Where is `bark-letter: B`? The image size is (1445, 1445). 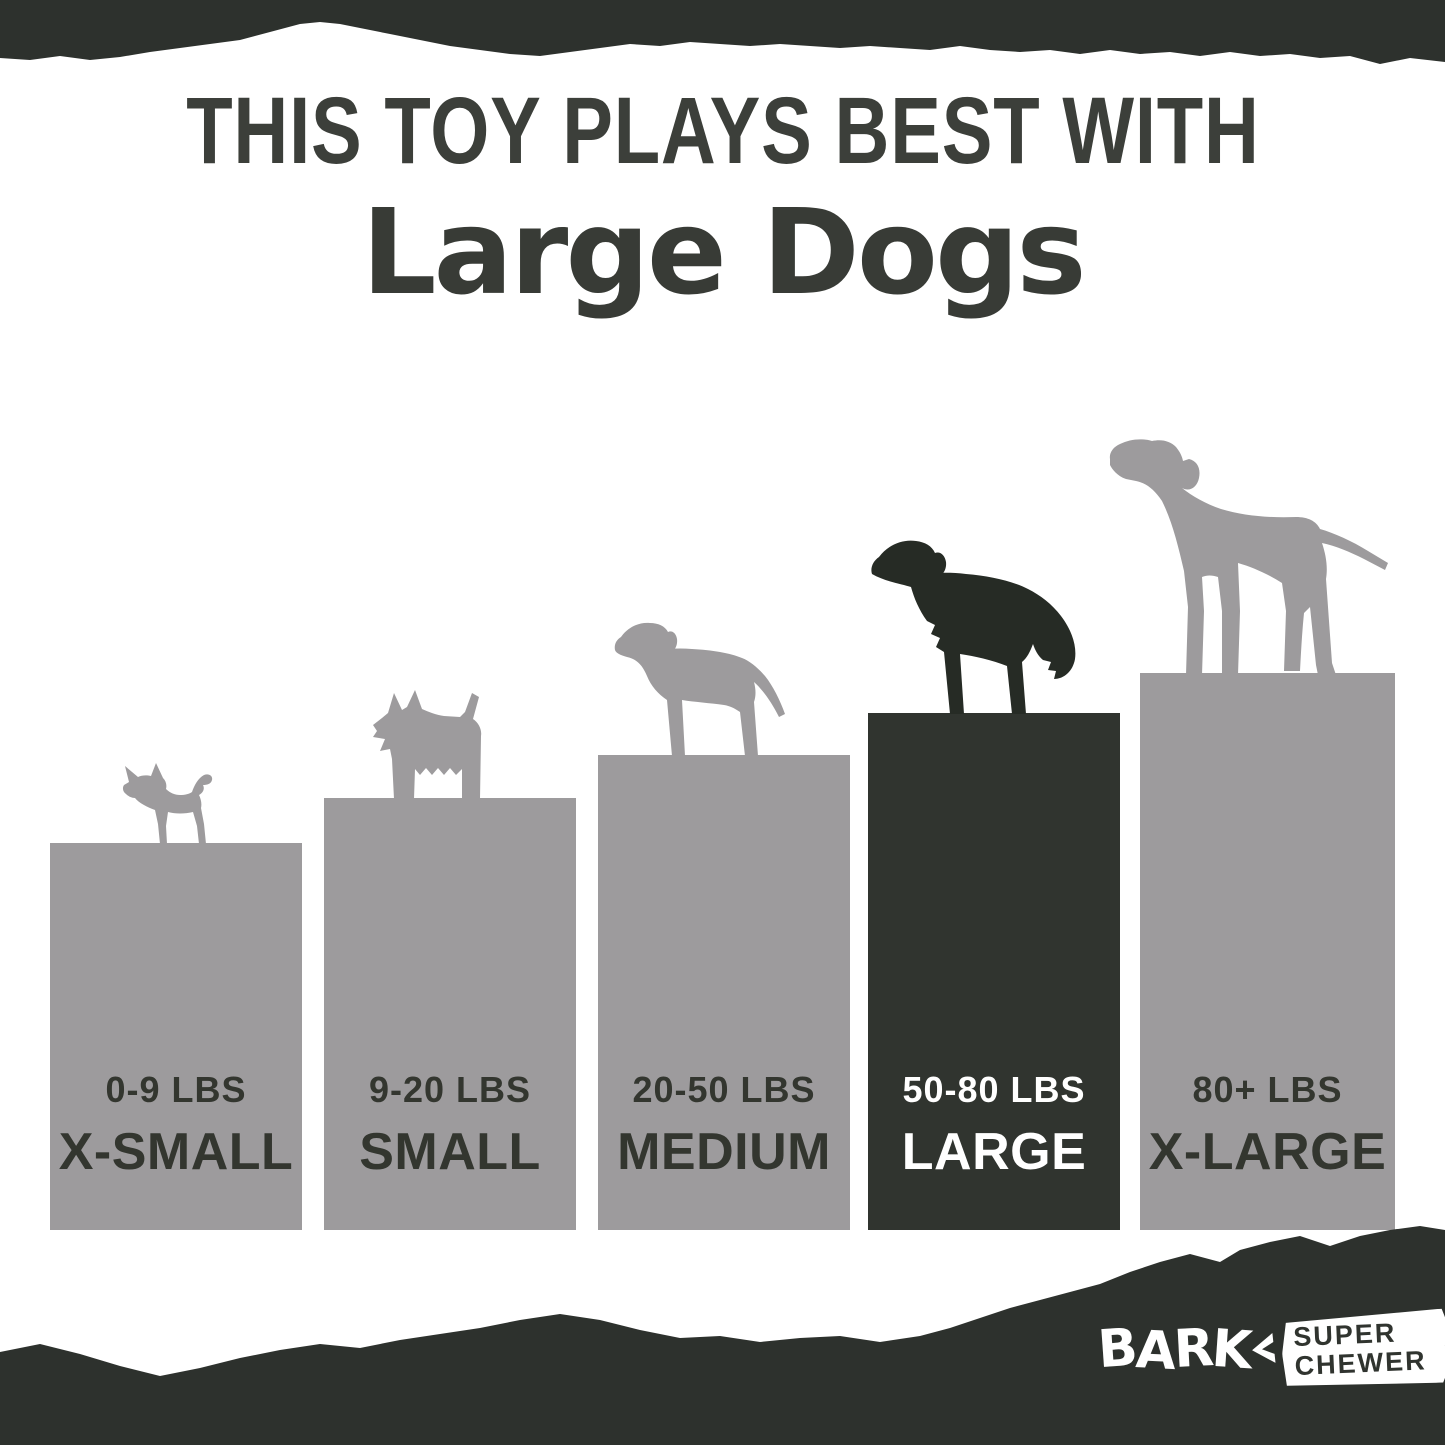 bark-letter: B is located at coordinates (1116, 1349).